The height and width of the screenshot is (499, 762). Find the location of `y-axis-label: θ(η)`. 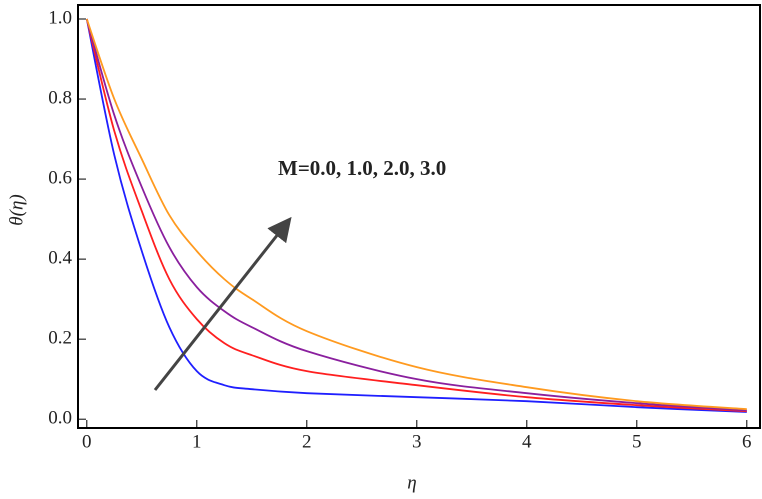

y-axis-label: θ(η) is located at coordinates (16, 209).